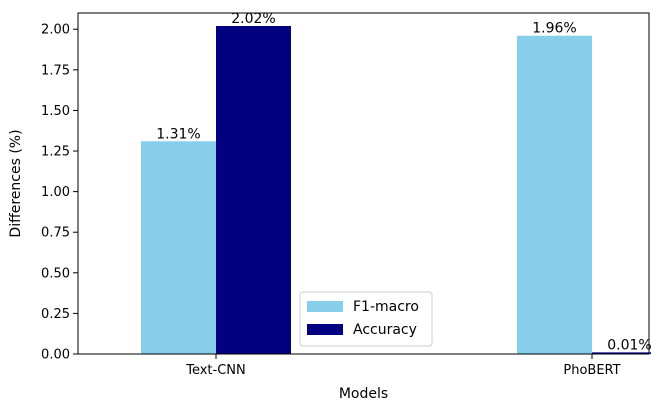 This screenshot has height=401, width=651. What do you see at coordinates (554, 29) in the screenshot?
I see `bar-value-label: 1.96%` at bounding box center [554, 29].